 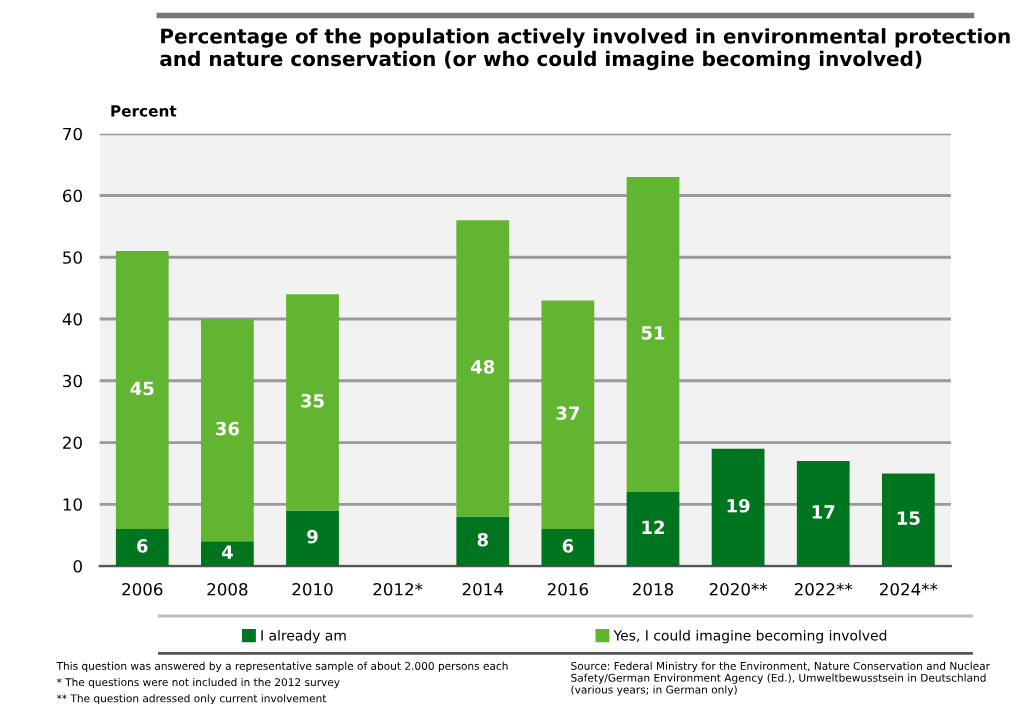 I want to click on data-label: 45, so click(x=142, y=388).